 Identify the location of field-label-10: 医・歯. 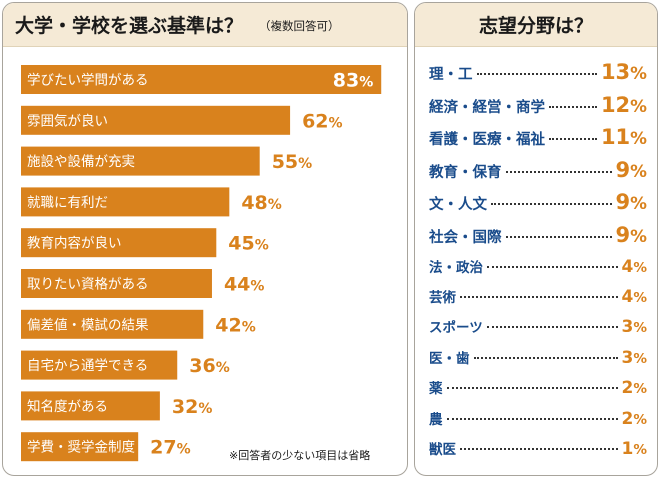
(449, 358).